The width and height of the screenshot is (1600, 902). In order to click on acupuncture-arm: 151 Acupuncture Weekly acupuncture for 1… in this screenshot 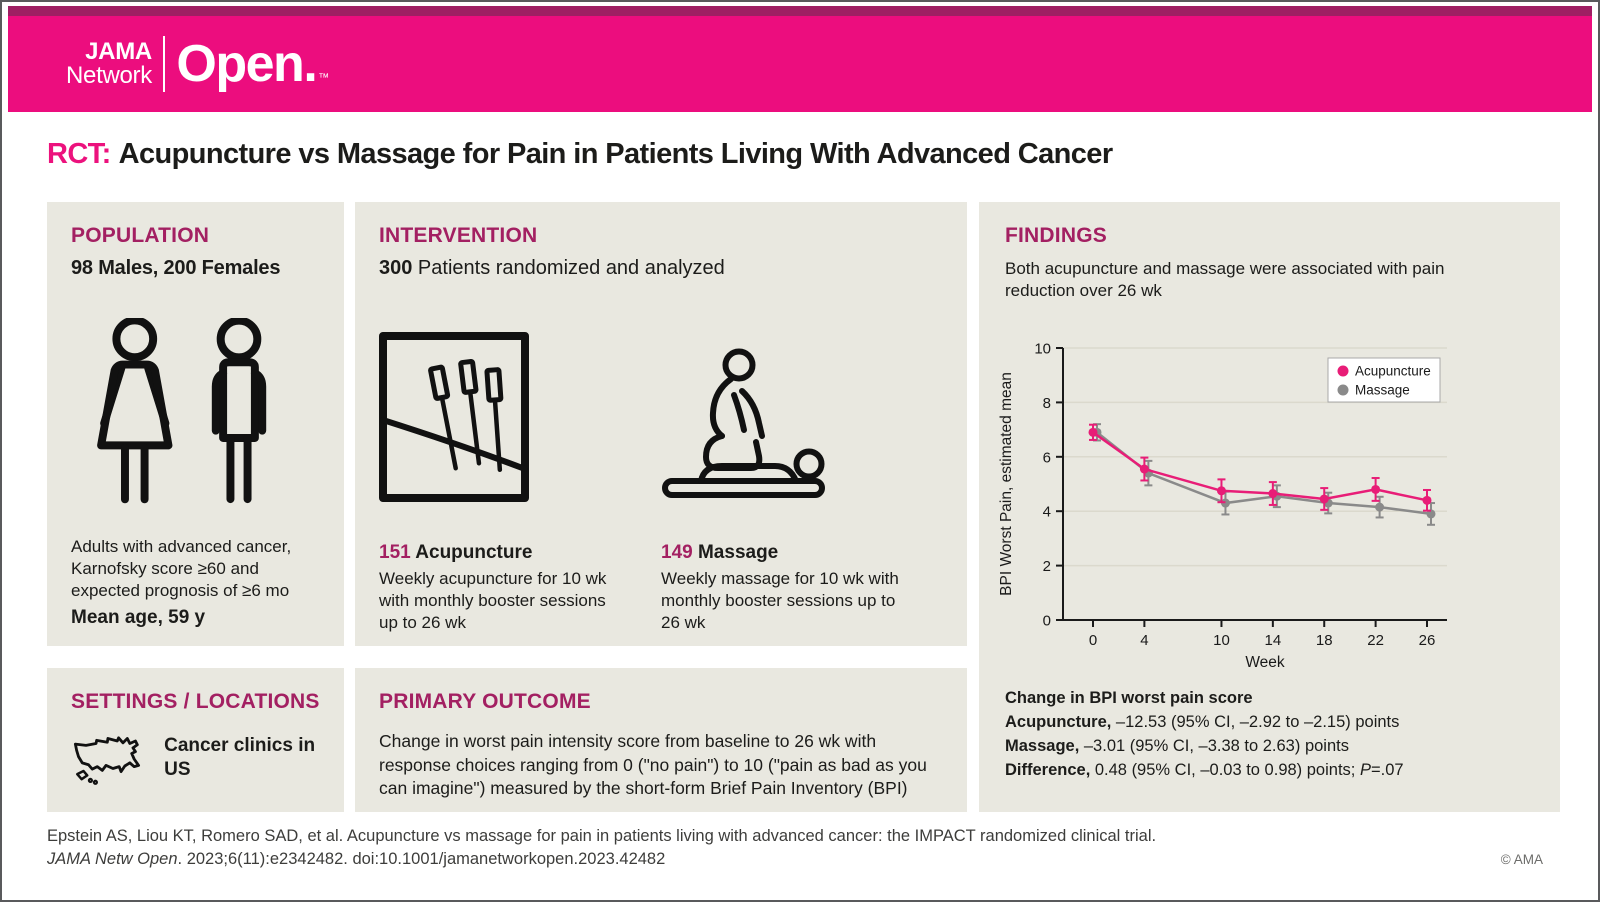, I will do `click(520, 478)`.